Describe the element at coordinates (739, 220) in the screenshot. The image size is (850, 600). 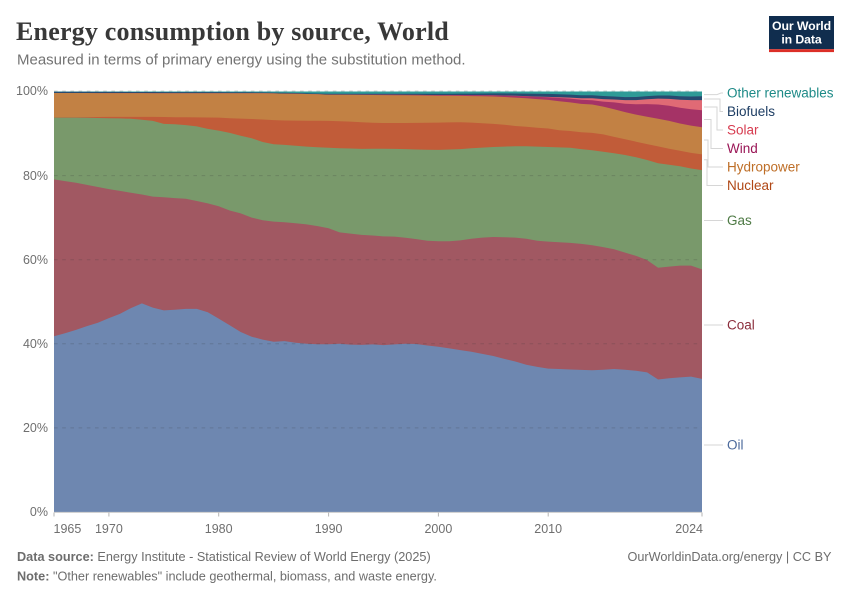
I see `svg-text: Gas` at that location.